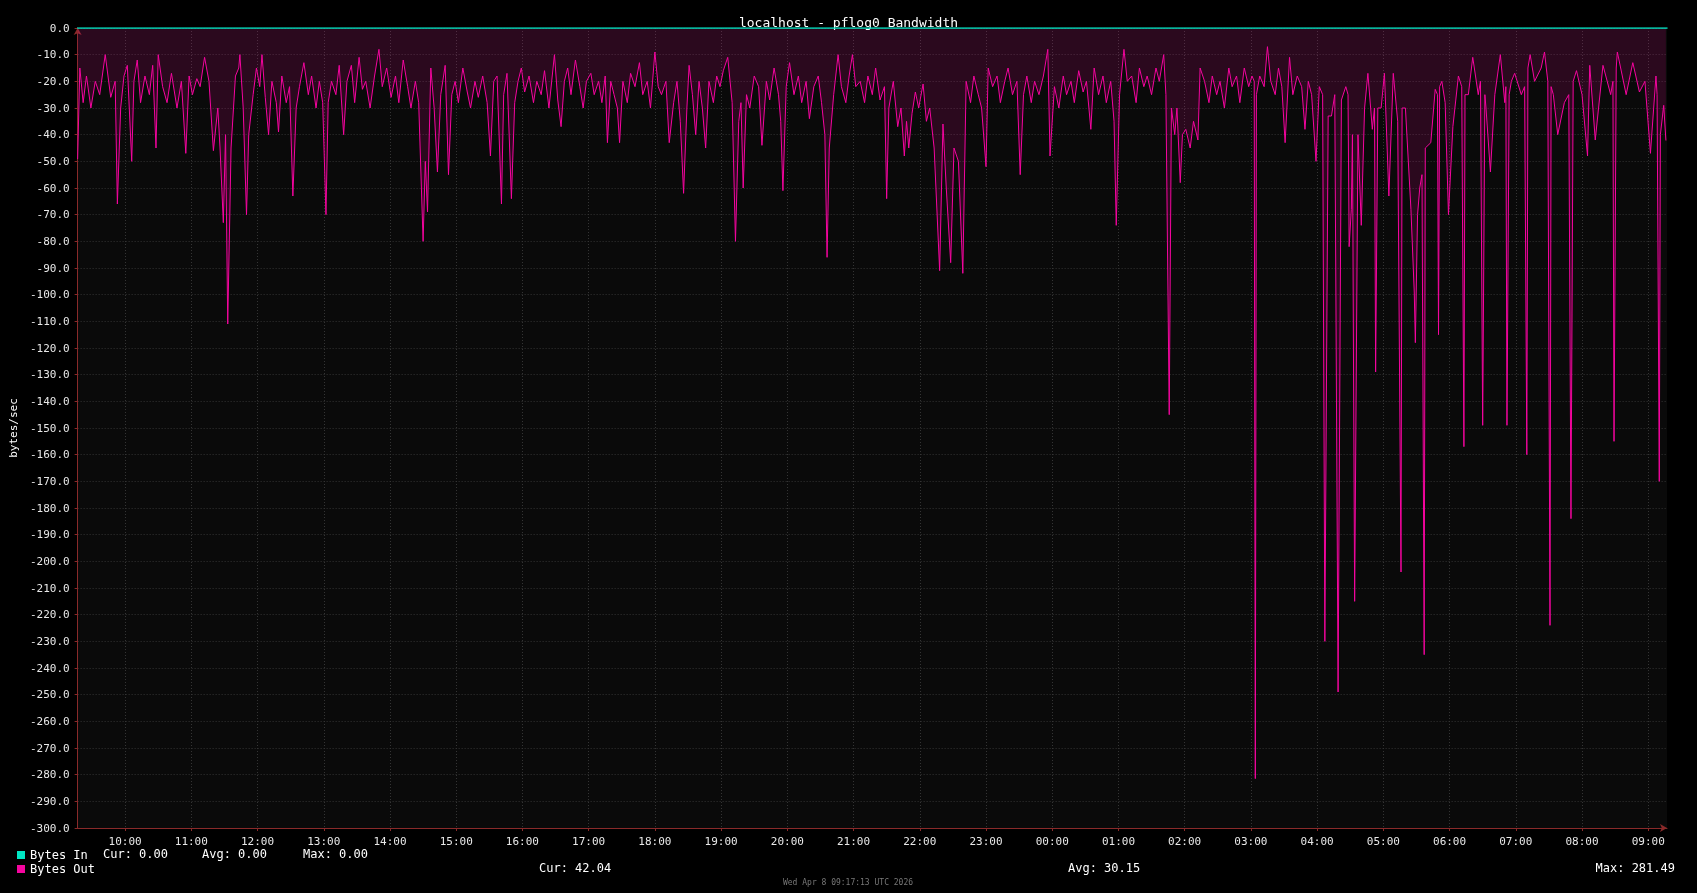 Image resolution: width=1697 pixels, height=893 pixels. I want to click on y-tick-label: -200.0, so click(49, 561).